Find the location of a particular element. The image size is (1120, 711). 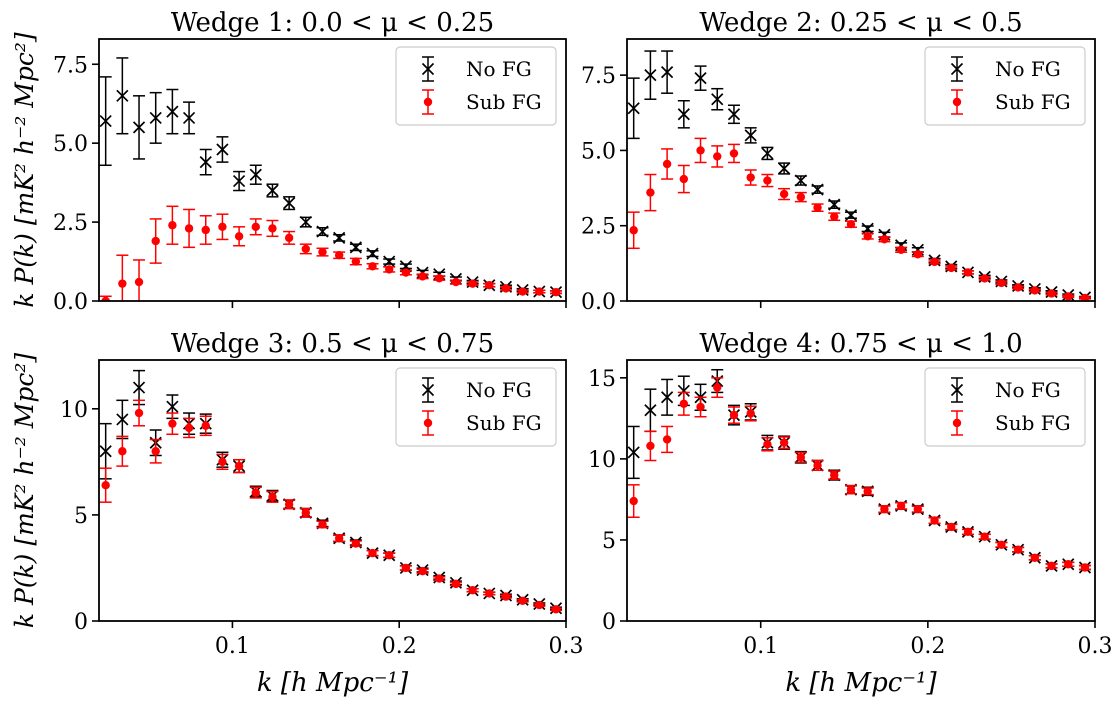

x-tick-label: 0.2 is located at coordinates (927, 646).